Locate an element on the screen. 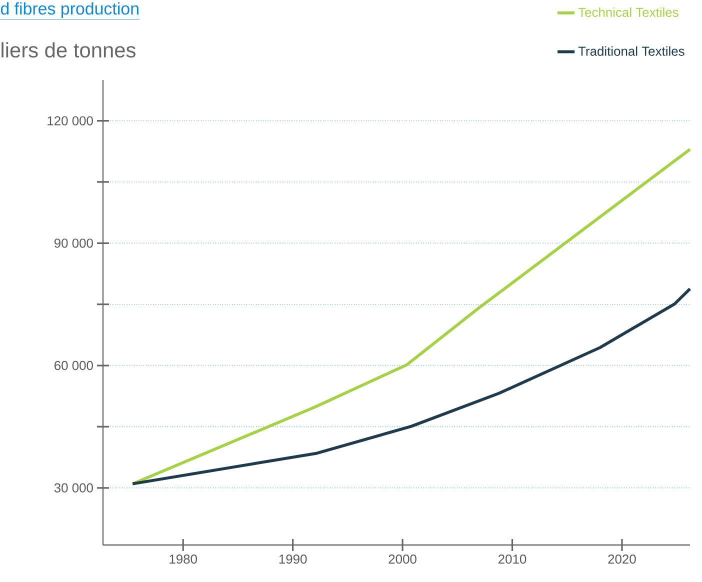 This screenshot has width=702, height=582. chart-title: d fibres production is located at coordinates (69, 10).